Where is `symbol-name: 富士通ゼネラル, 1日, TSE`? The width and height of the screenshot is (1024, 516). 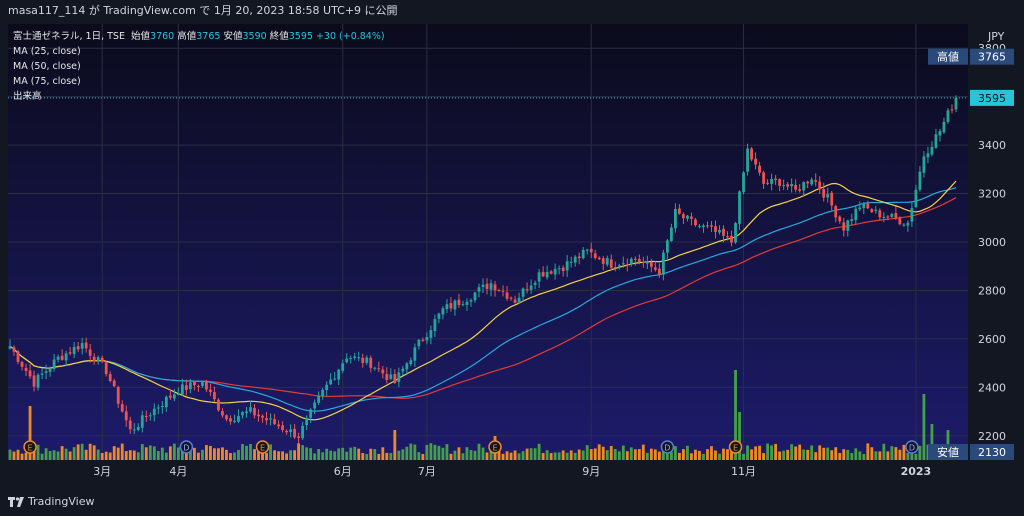
symbol-name: 富士通ゼネラル, 1日, TSE is located at coordinates (69, 36).